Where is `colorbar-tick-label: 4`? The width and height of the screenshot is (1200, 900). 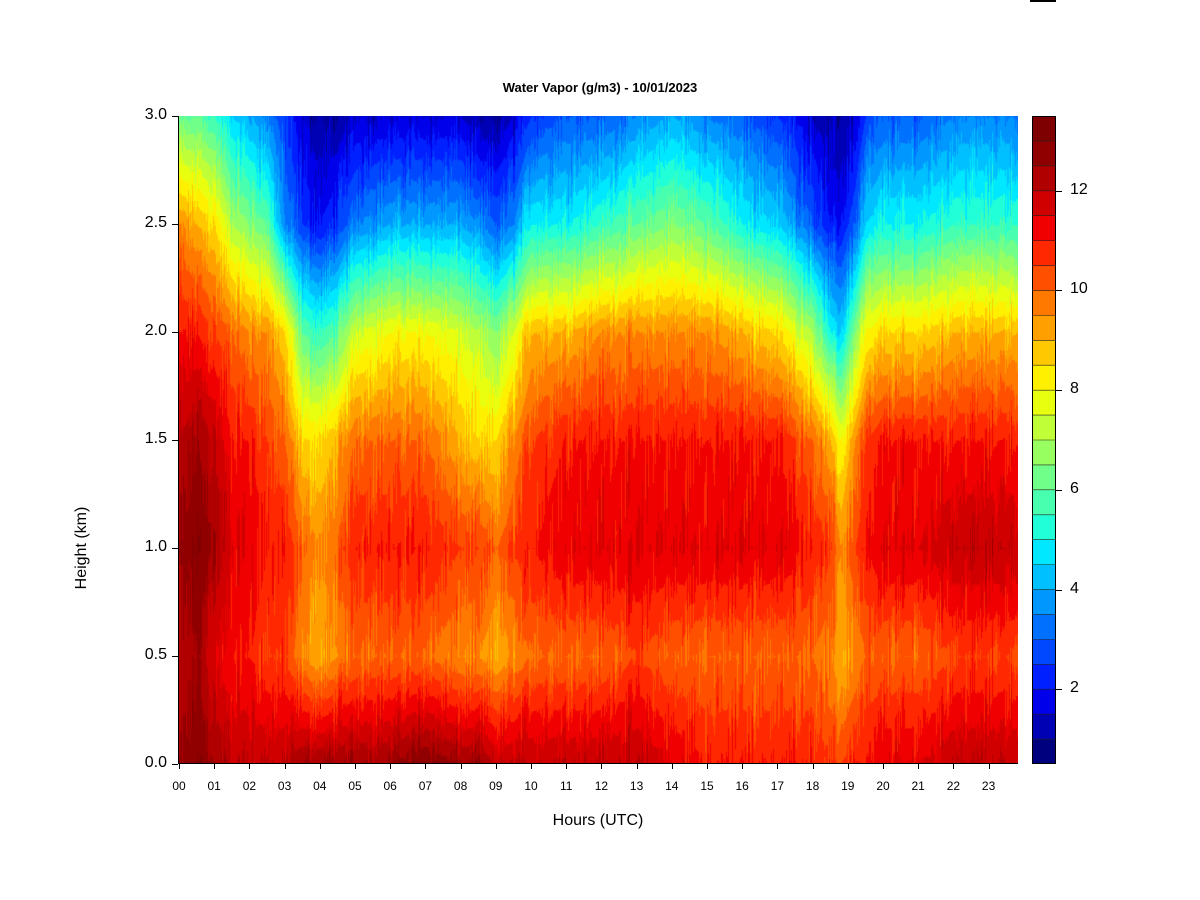 colorbar-tick-label: 4 is located at coordinates (1074, 588).